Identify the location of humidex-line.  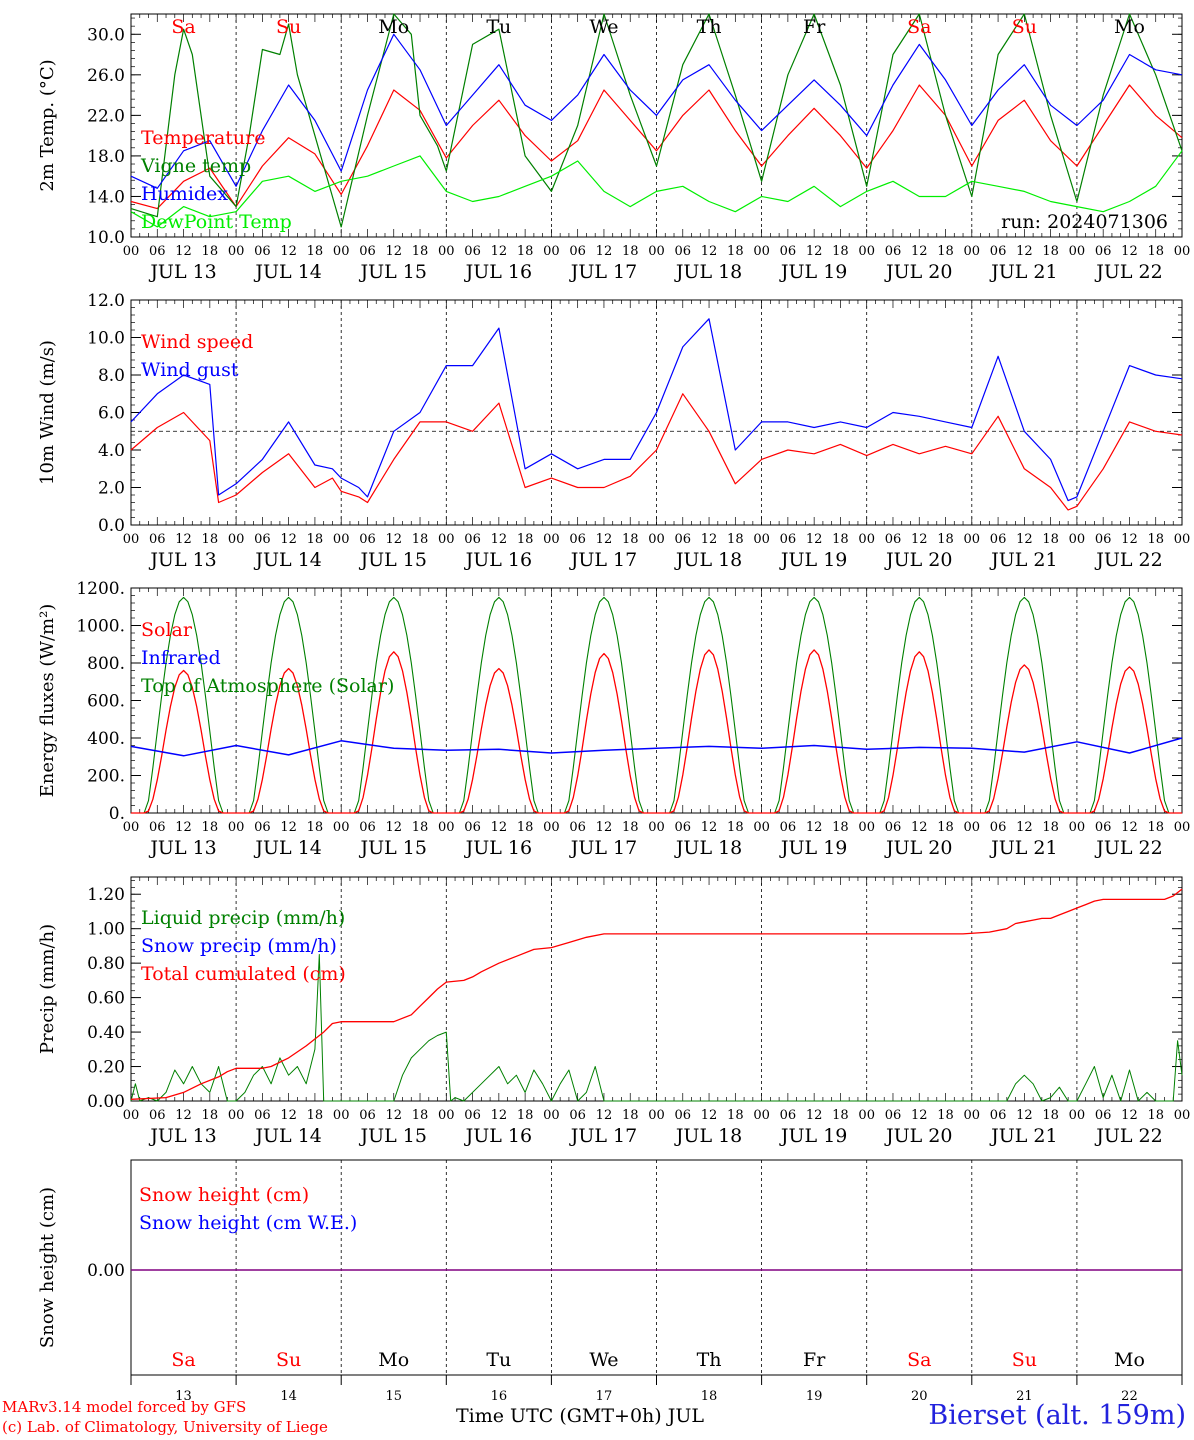
(656, 111).